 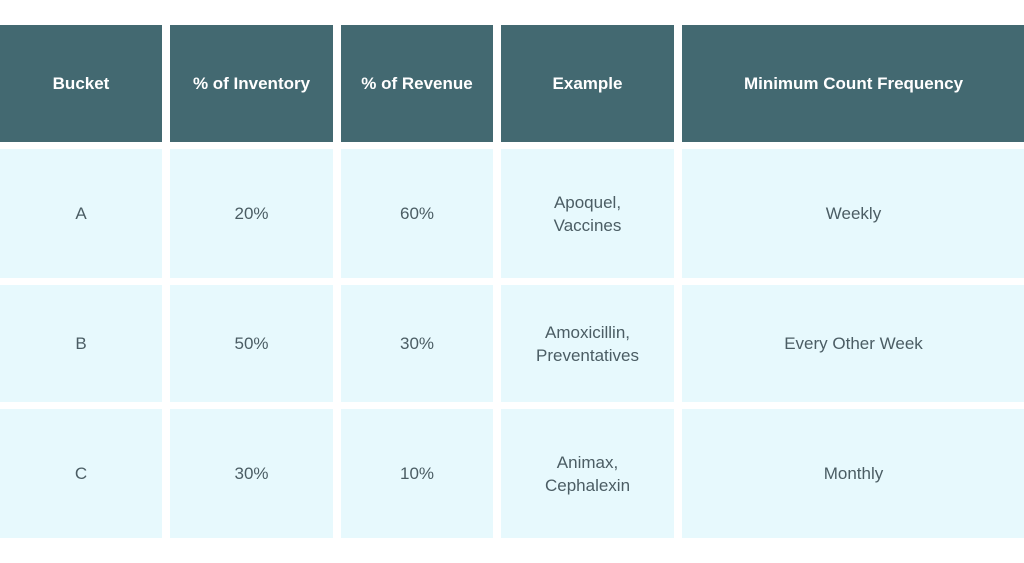 What do you see at coordinates (251, 343) in the screenshot?
I see `row-b-percent-inventory: 50%` at bounding box center [251, 343].